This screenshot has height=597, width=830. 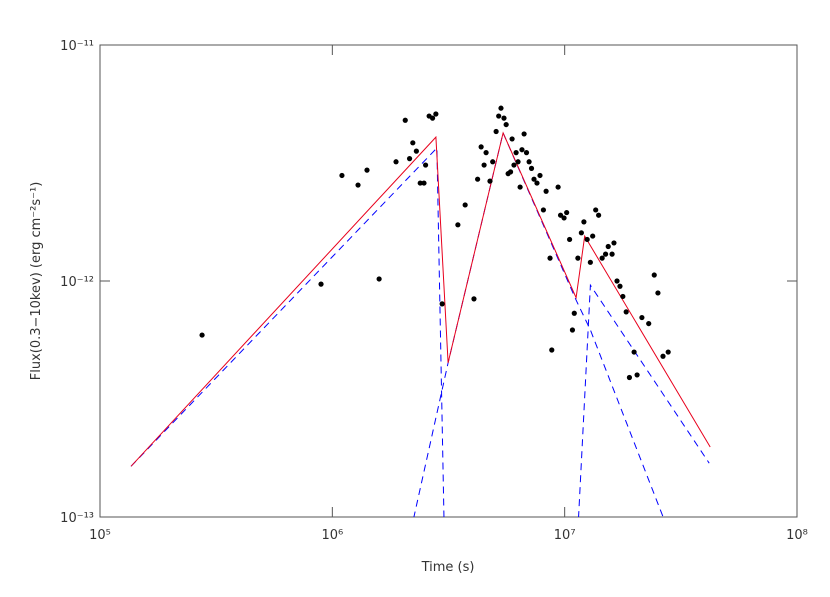 I want to click on x-tick-label: 10⁸, so click(x=797, y=535).